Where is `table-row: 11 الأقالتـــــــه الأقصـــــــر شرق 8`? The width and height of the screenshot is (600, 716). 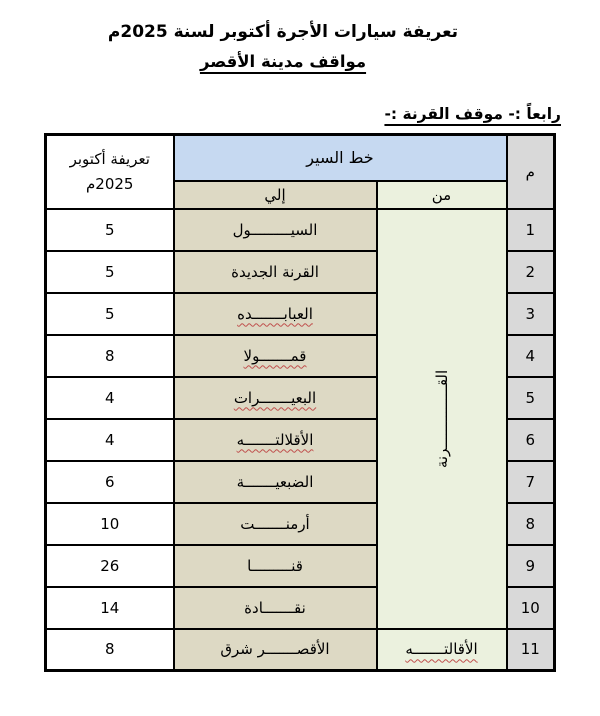 table-row: 11 الأقالتـــــــه الأقصـــــــر شرق 8 is located at coordinates (300, 649).